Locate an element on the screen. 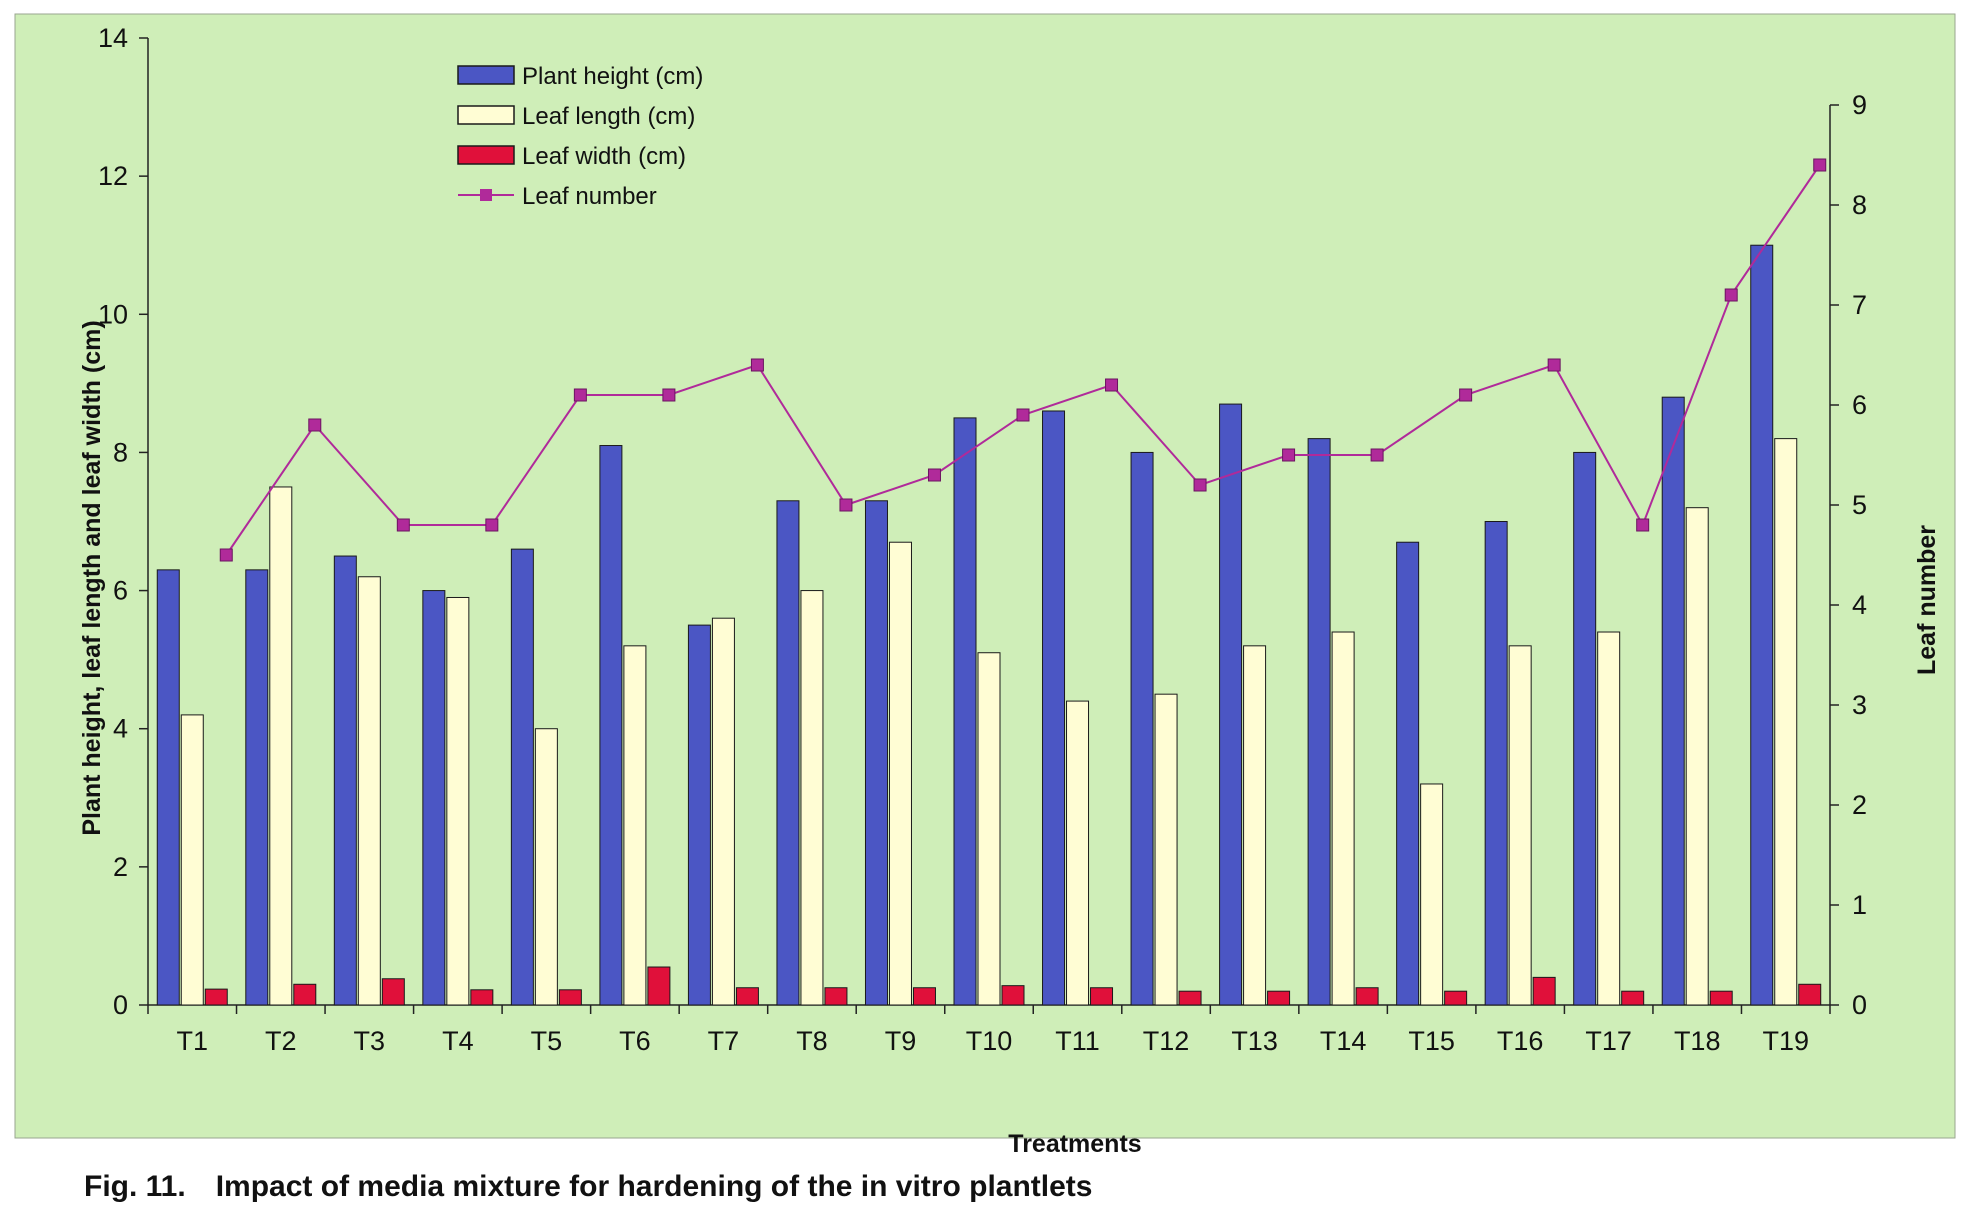  x-tick-label: T1 is located at coordinates (193, 1041).